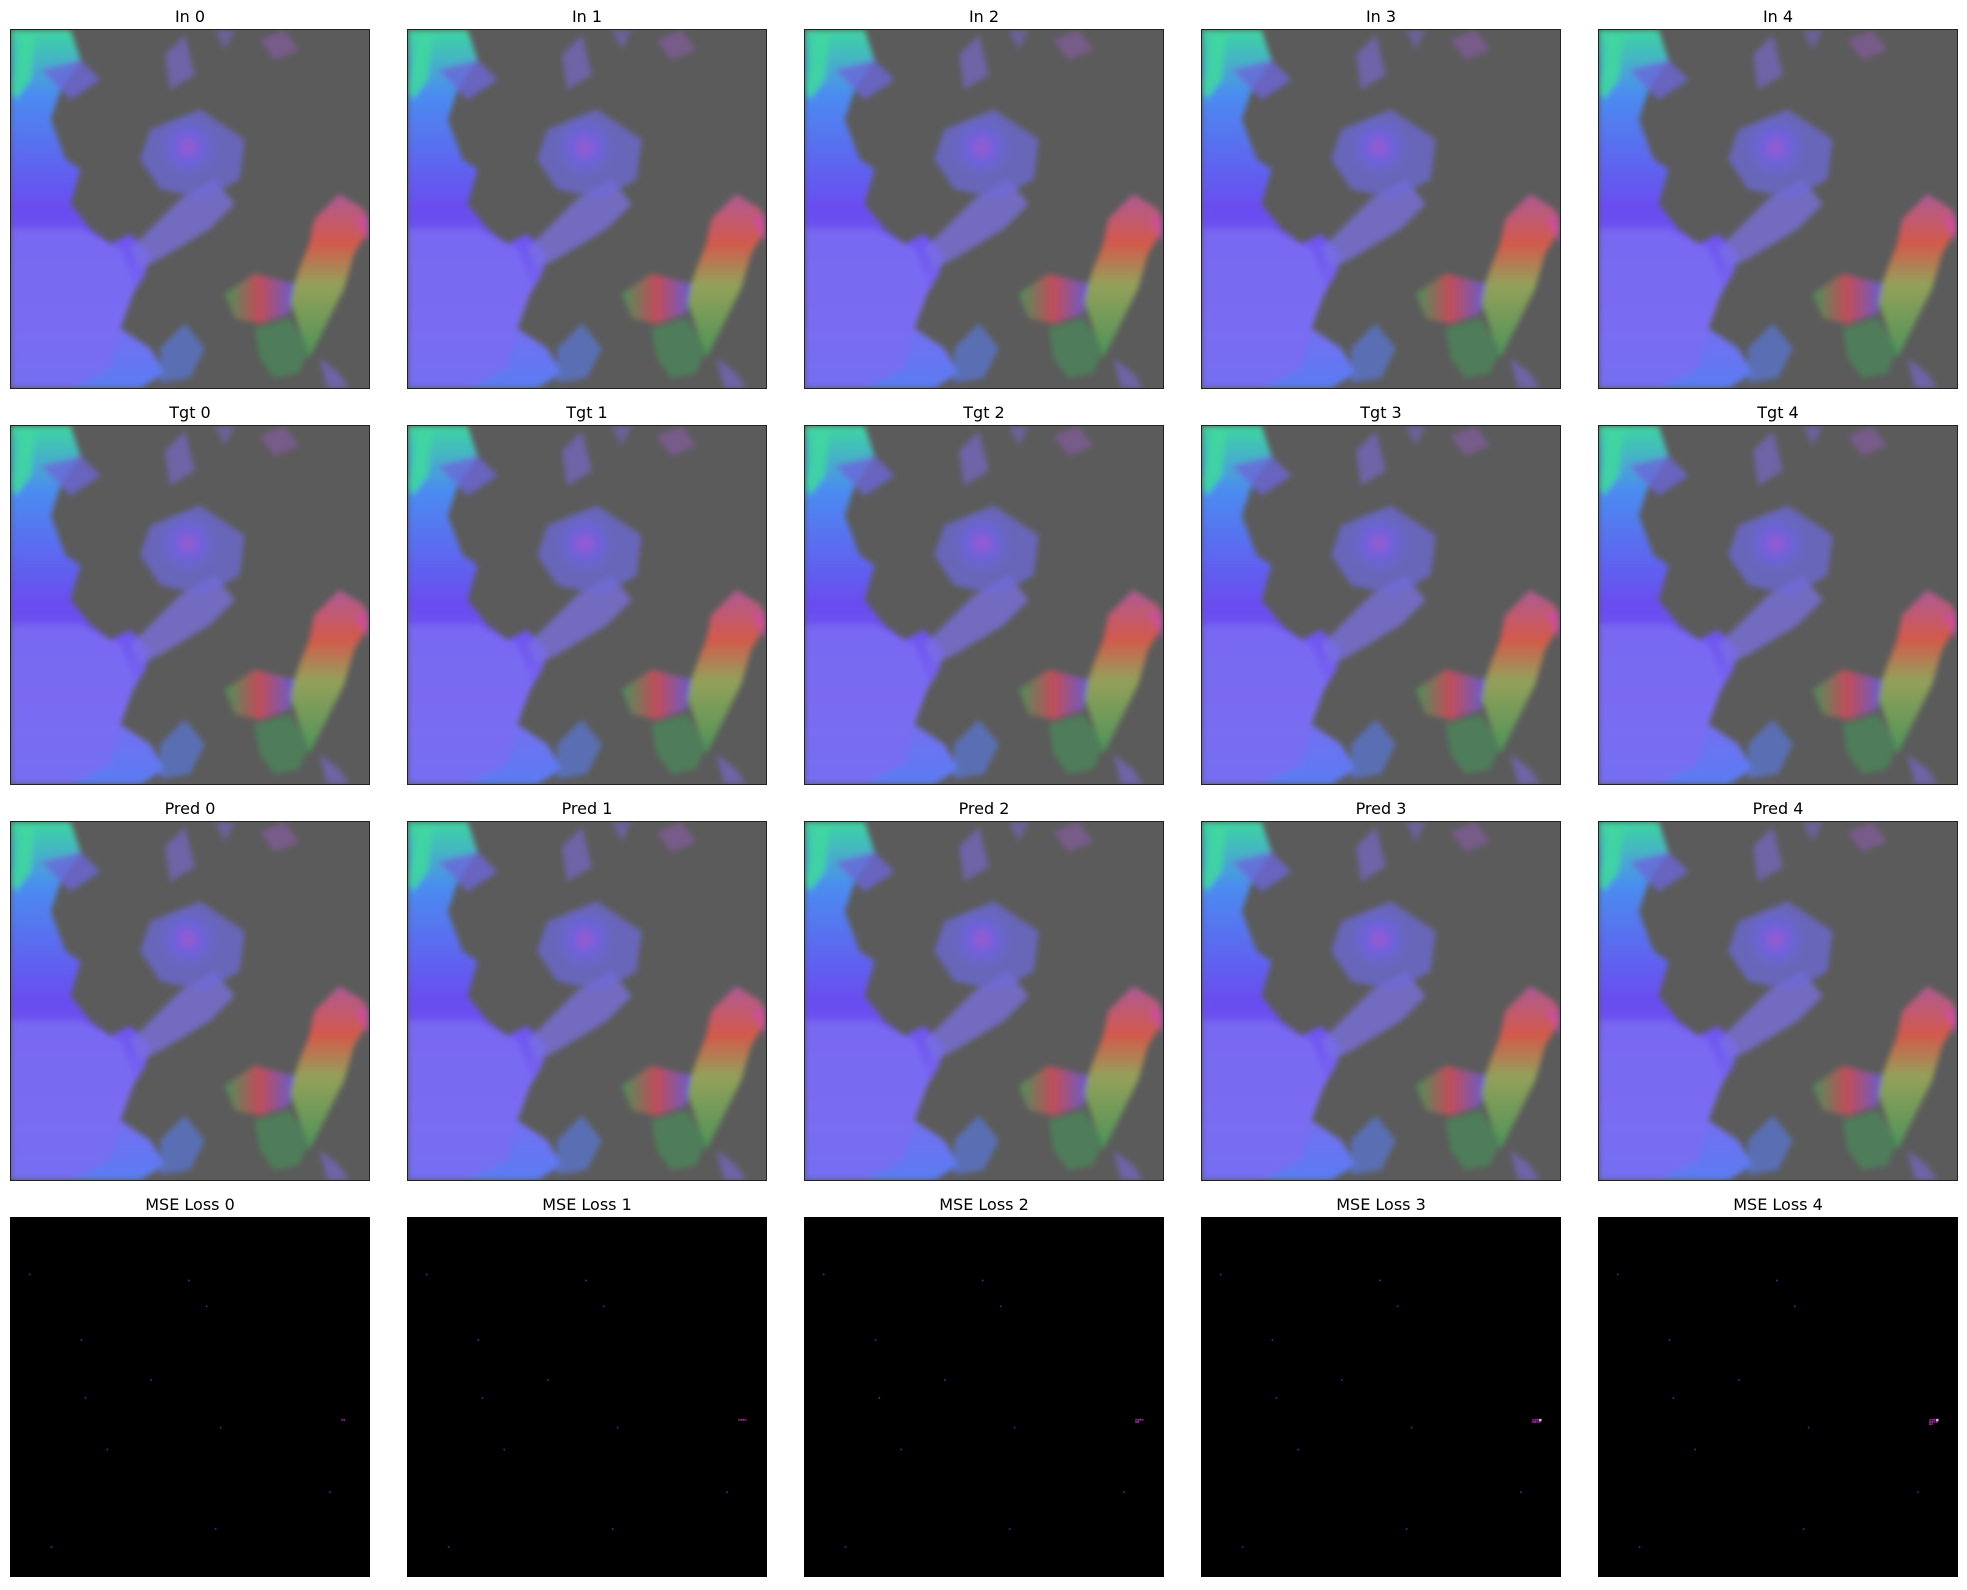  Describe the element at coordinates (1778, 808) in the screenshot. I see `pred-title-4: Pred 4` at that location.